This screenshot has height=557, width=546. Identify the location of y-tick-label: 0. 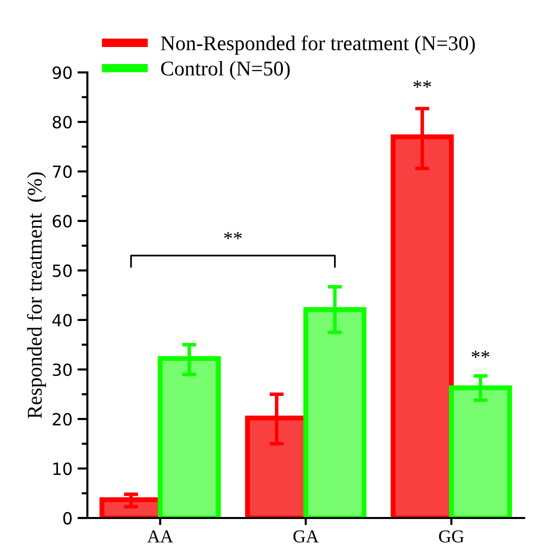
(67, 518).